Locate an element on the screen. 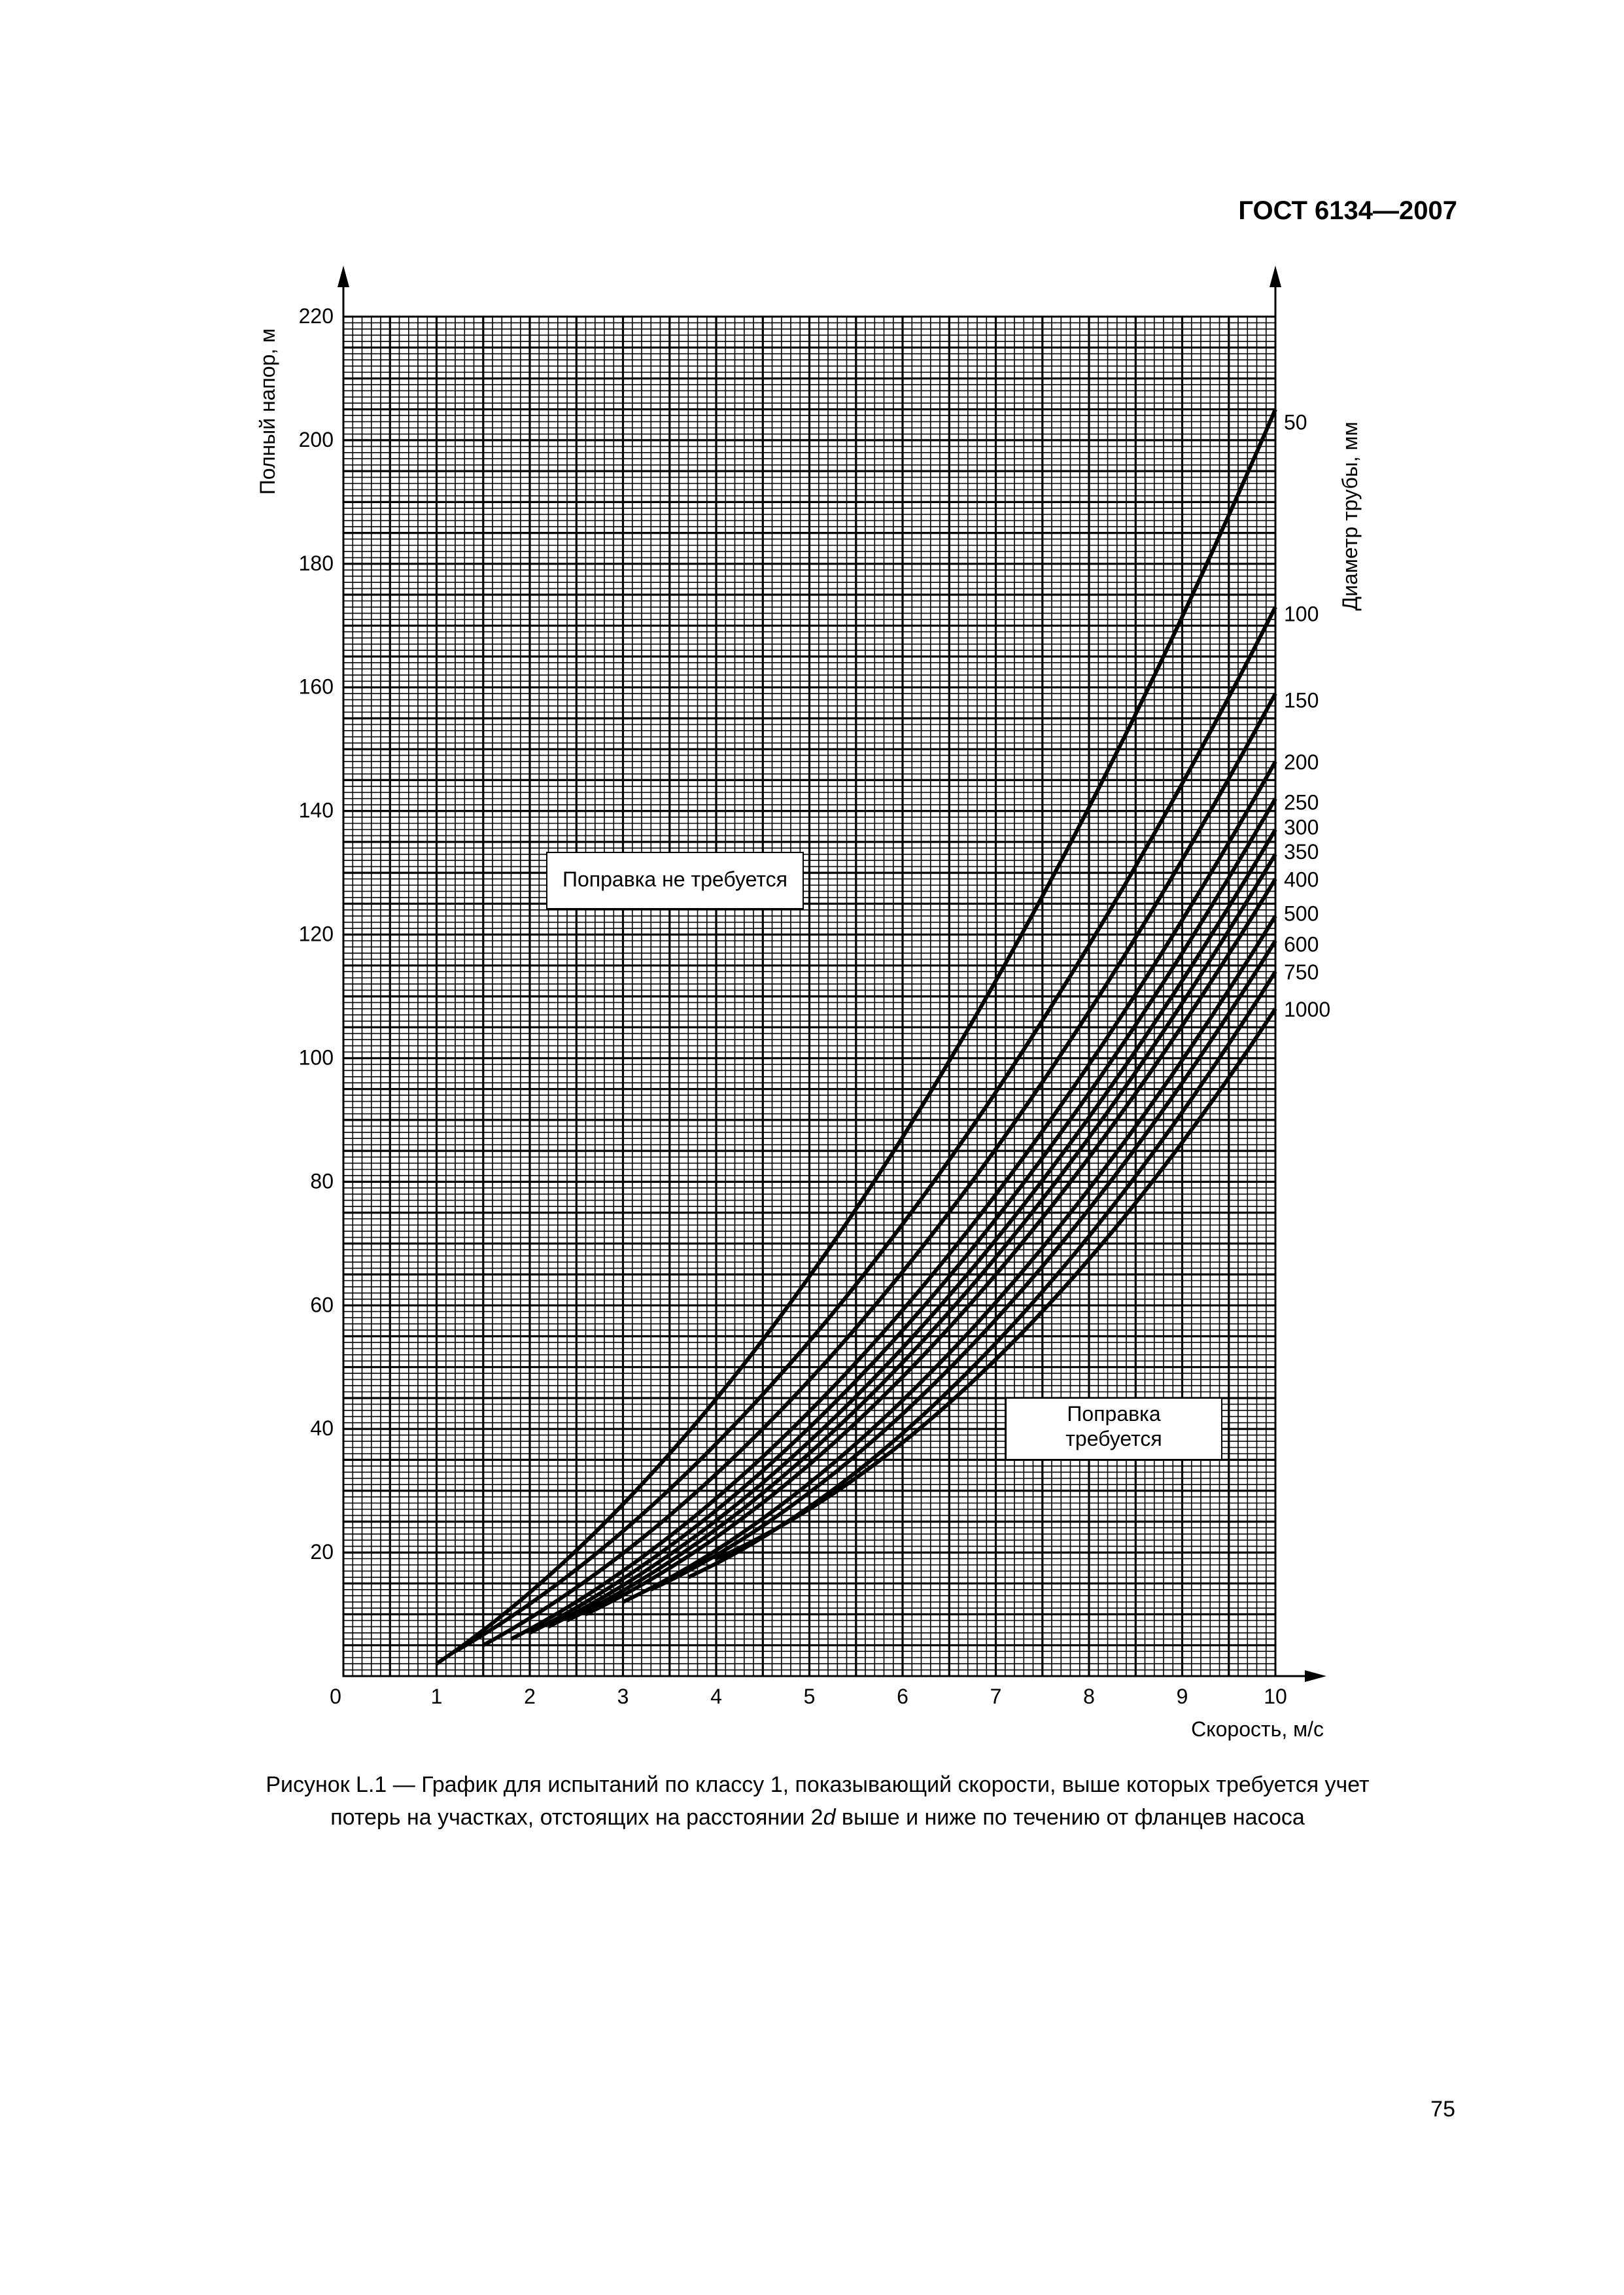 The height and width of the screenshot is (2295, 1624). region-no-correction: Поправка не требуется is located at coordinates (675, 880).